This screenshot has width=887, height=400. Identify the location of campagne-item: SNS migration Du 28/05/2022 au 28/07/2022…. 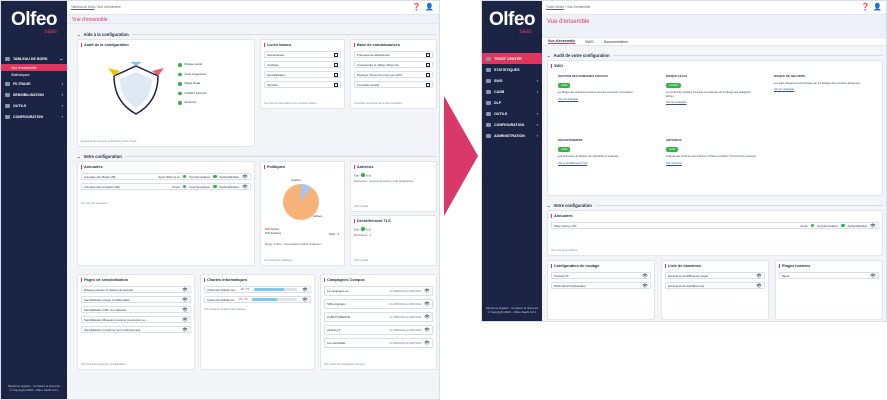
(378, 304).